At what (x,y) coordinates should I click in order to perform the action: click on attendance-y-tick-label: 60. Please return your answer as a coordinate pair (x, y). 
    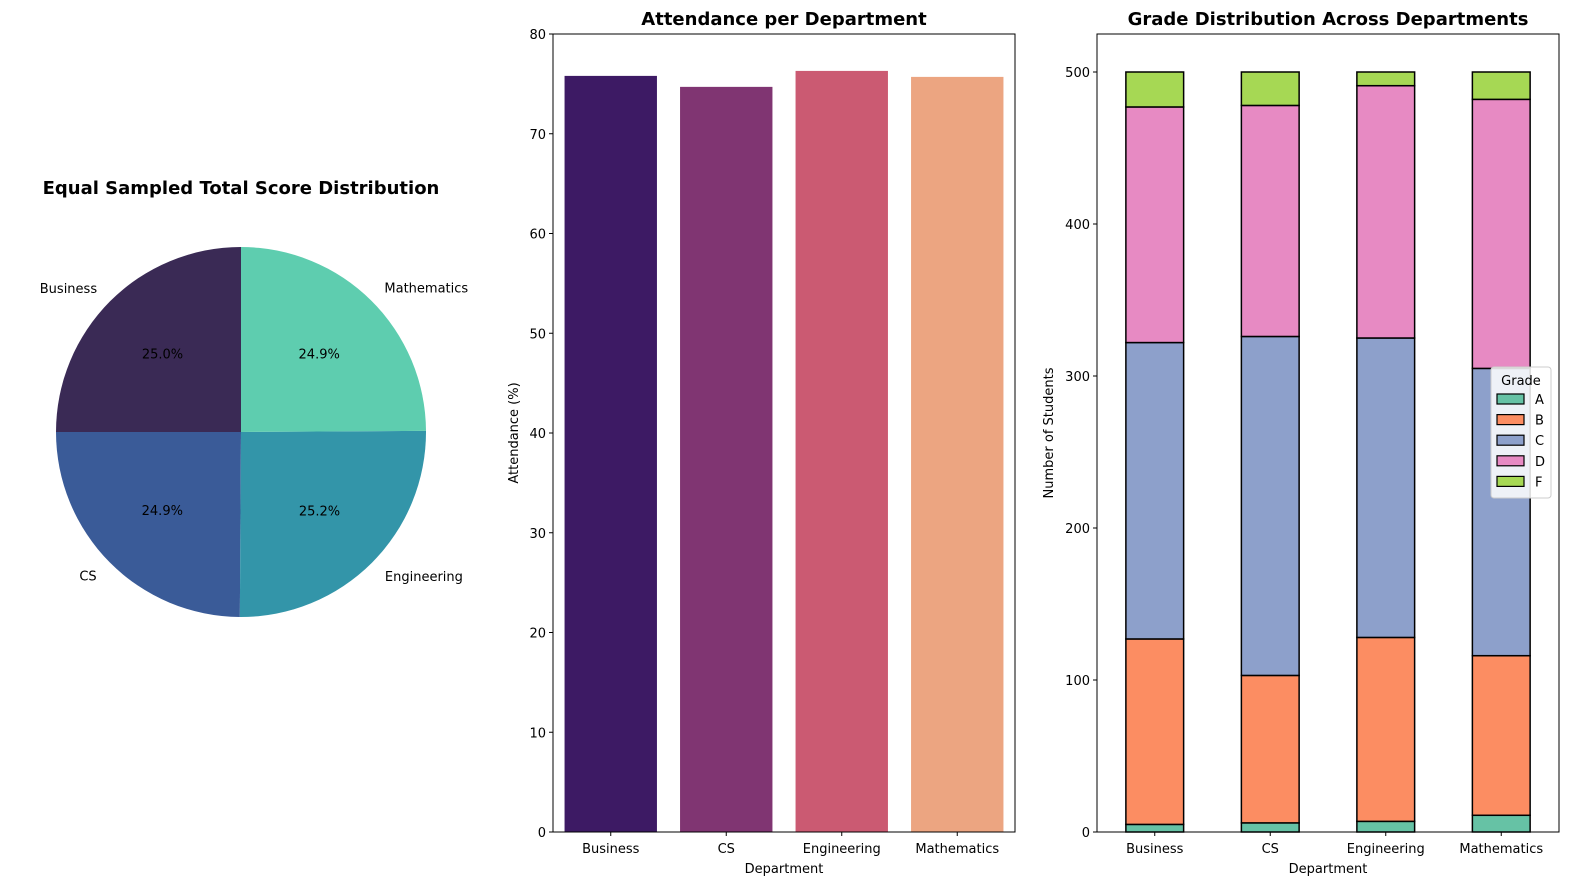
    Looking at the image, I should click on (537, 235).